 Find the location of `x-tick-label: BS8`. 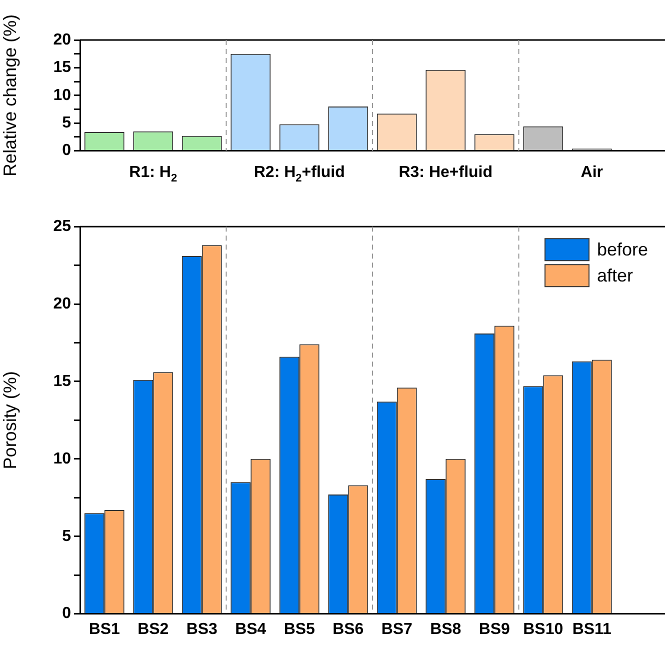

x-tick-label: BS8 is located at coordinates (446, 629).